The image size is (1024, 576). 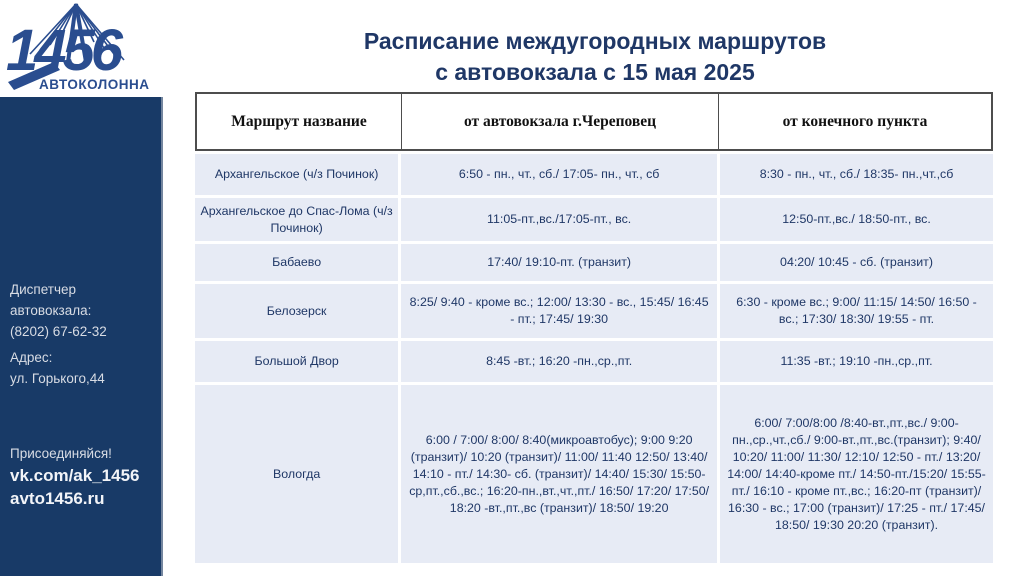 I want to click on station-address: Адрес: ул. Горького,44, so click(x=57, y=368).